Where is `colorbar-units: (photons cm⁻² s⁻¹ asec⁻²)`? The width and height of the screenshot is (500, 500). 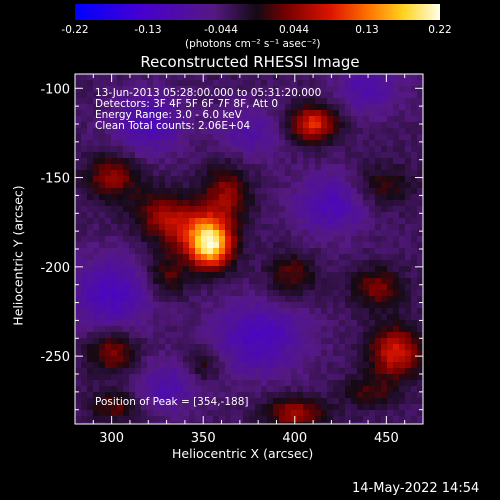 colorbar-units: (photons cm⁻² s⁻¹ asec⁻²) is located at coordinates (253, 44).